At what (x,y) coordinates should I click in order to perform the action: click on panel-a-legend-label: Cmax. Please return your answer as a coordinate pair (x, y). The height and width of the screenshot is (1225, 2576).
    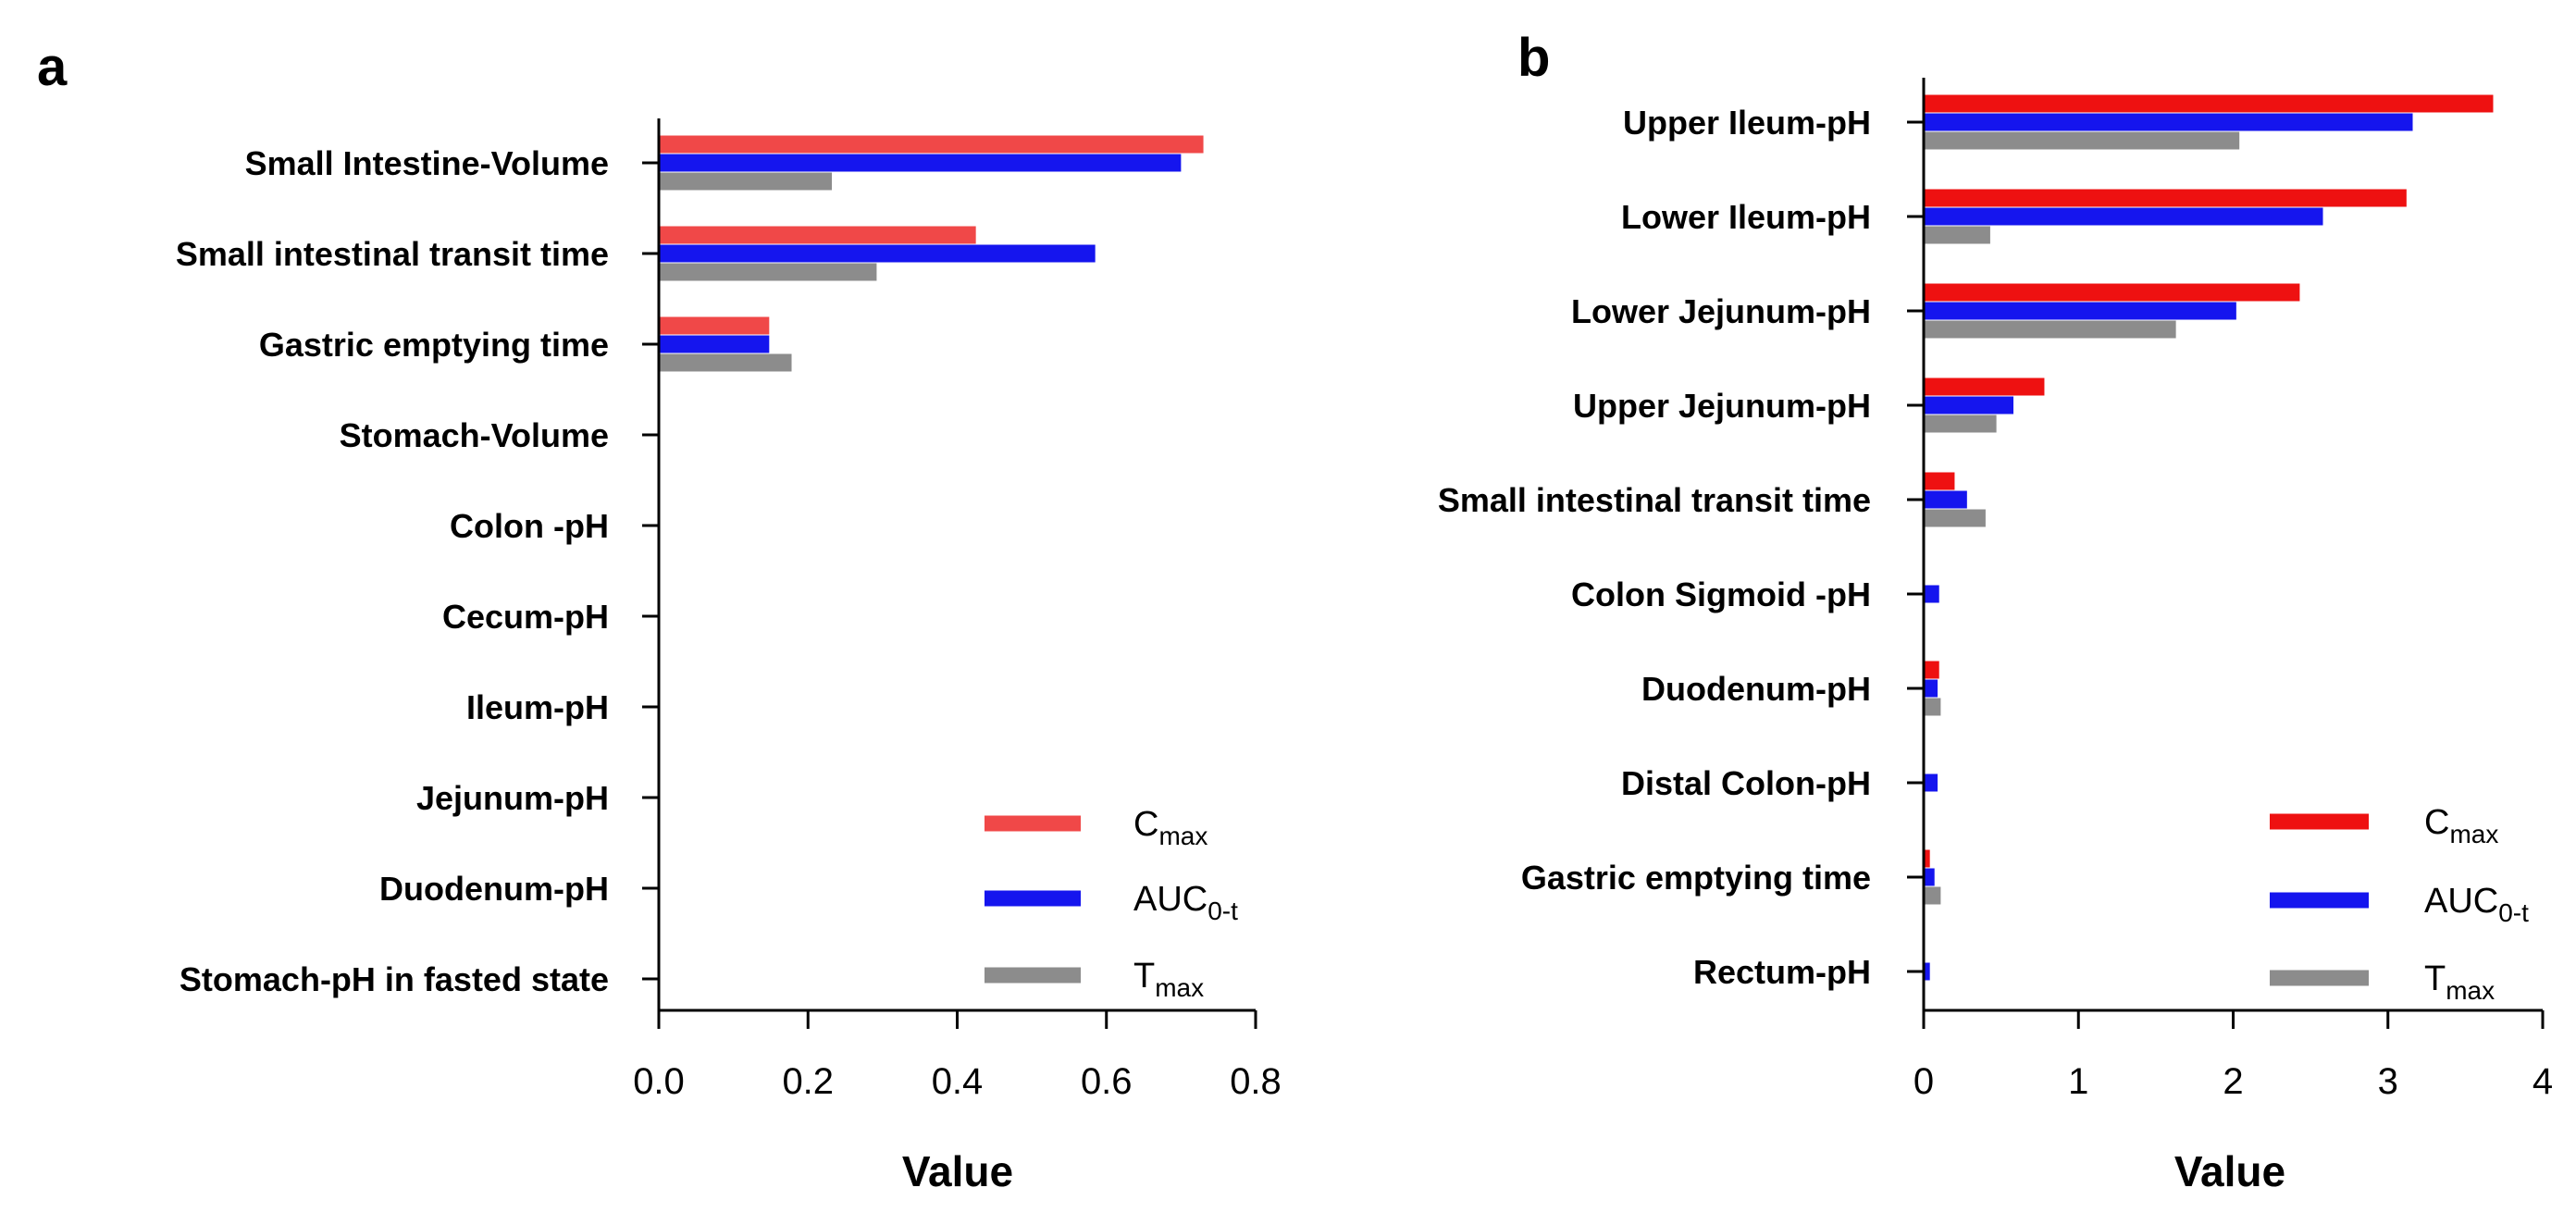
    Looking at the image, I should click on (1171, 827).